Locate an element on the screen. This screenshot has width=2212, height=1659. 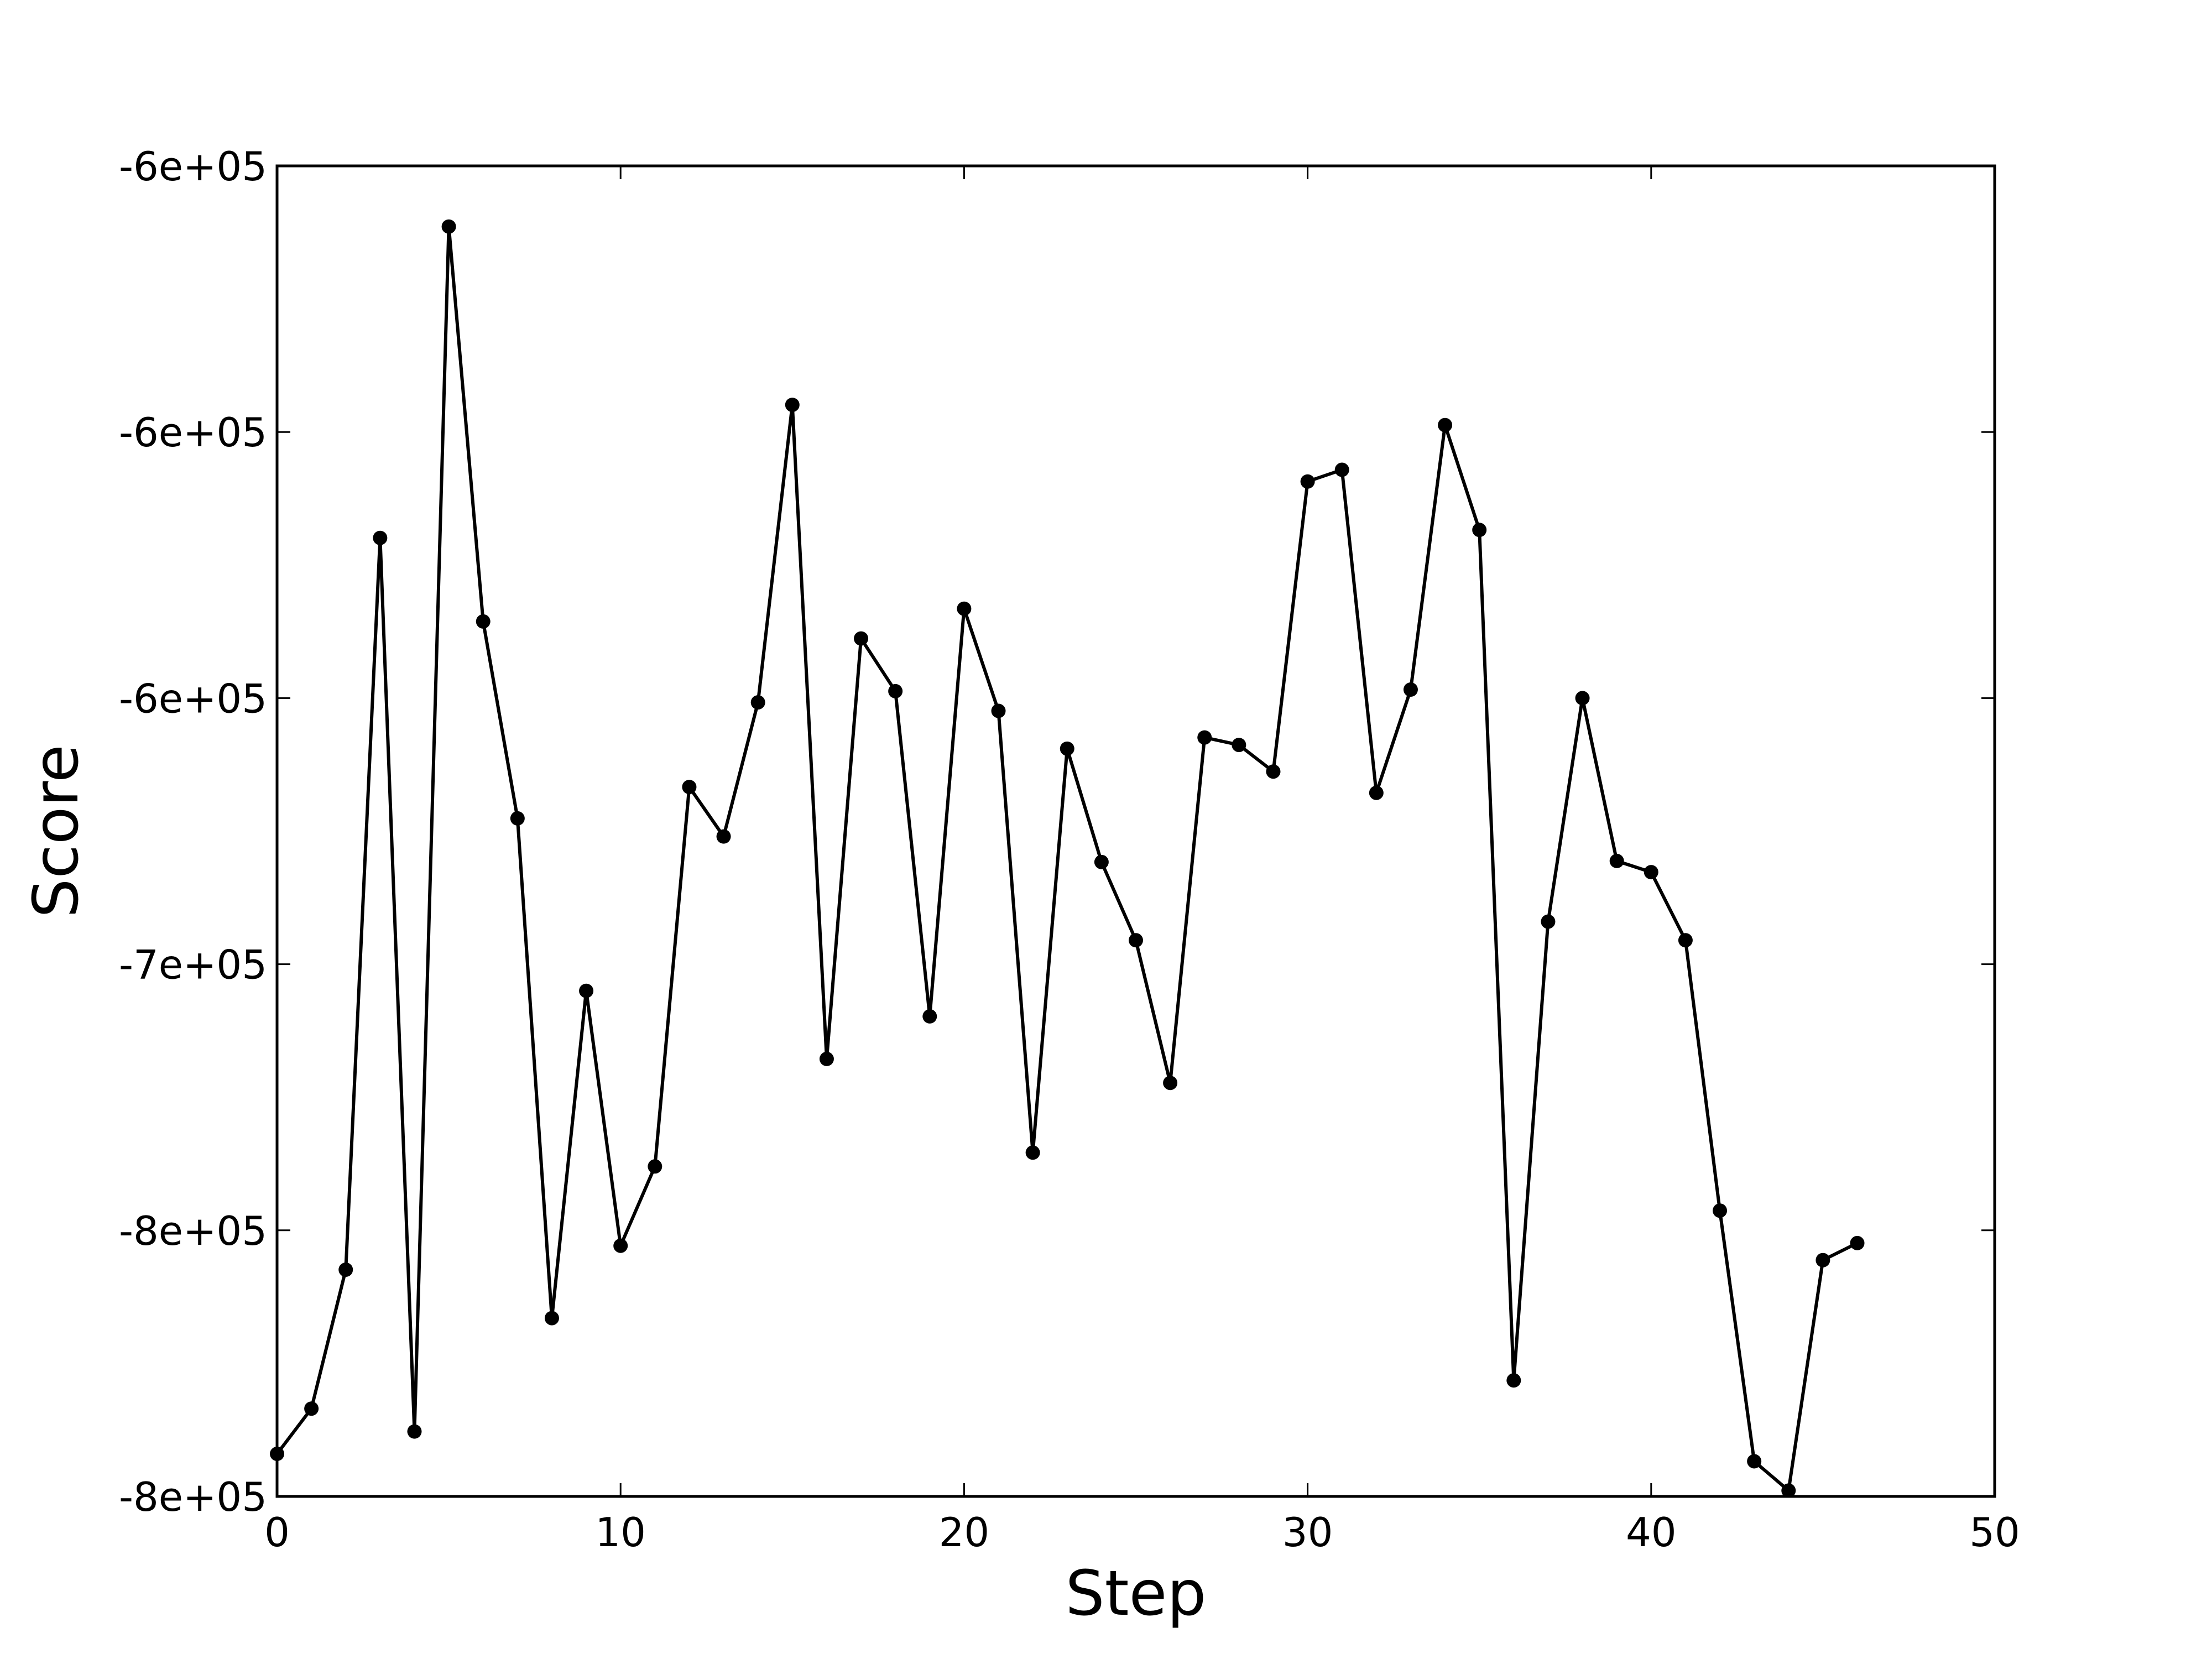
x-tick-label: 50 is located at coordinates (1995, 1533).